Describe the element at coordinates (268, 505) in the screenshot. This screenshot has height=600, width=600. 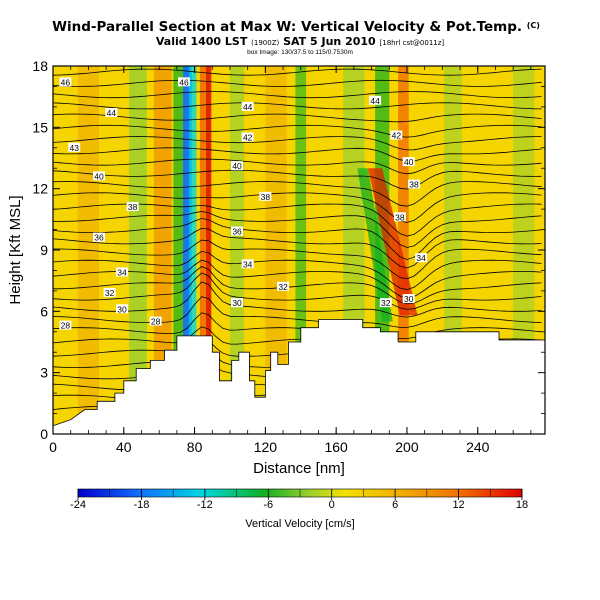
I see `colorbar-tick-label: -6` at that location.